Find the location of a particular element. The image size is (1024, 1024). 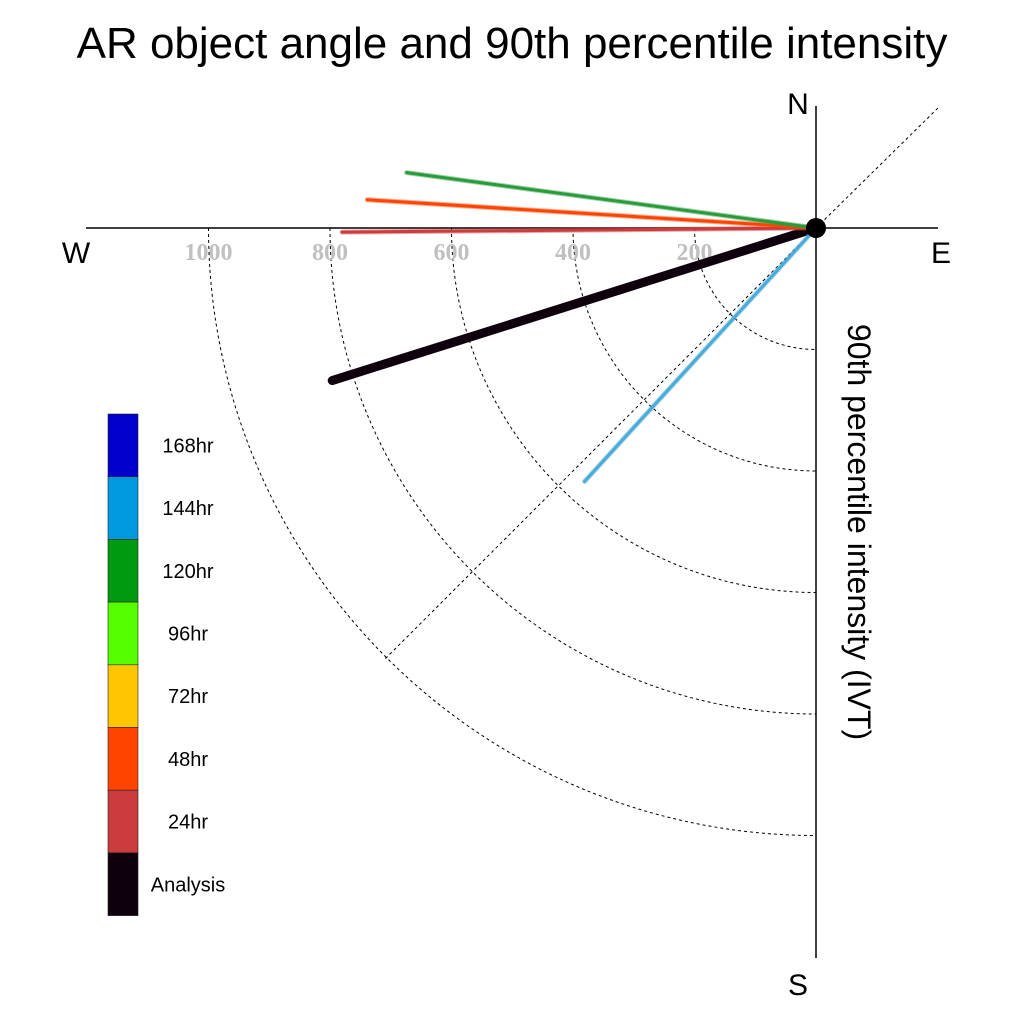

vector-analysis is located at coordinates (574, 304).